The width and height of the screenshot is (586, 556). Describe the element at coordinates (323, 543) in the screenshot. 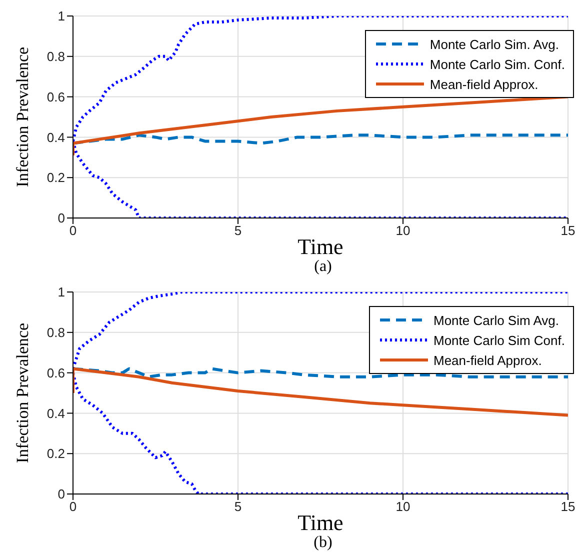

I see `text: (b)` at that location.